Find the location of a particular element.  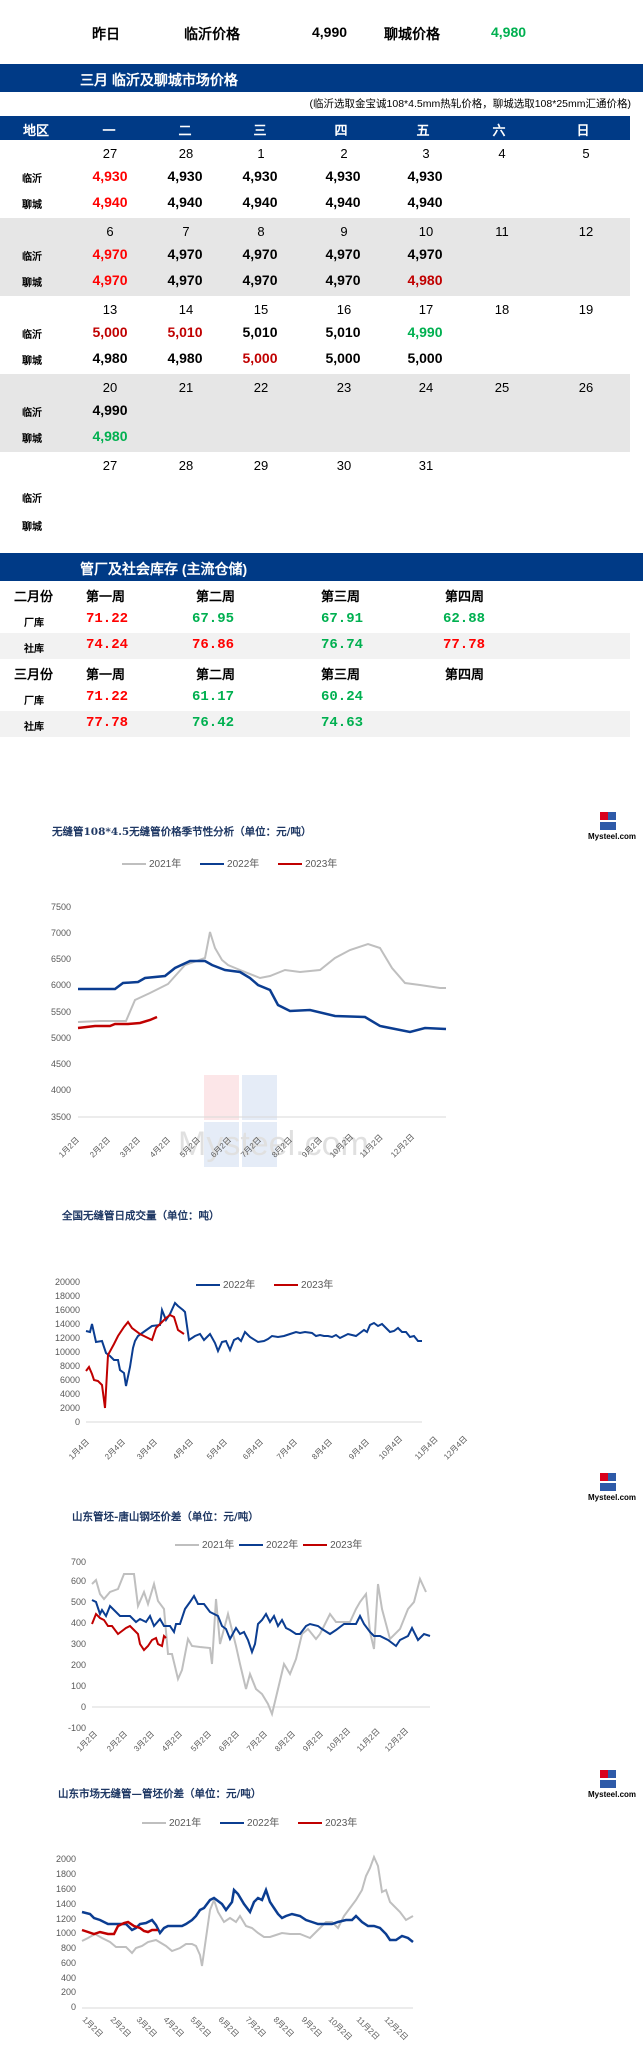

calendar-note: (临沂选取金宝诚108*4.5mm热轧价格，聊城选取108*25mm汇通价格) is located at coordinates (470, 104).